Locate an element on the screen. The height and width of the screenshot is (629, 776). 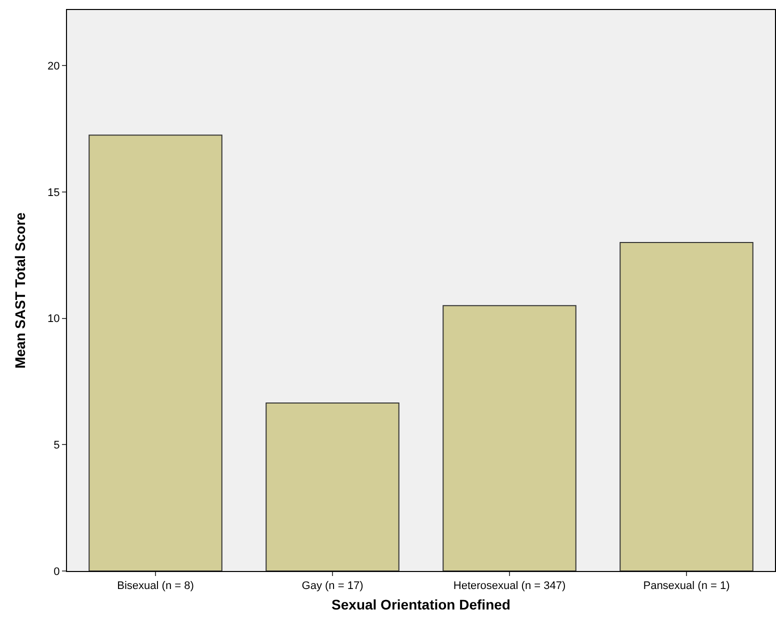
y-tick-label: 5 is located at coordinates (57, 446).